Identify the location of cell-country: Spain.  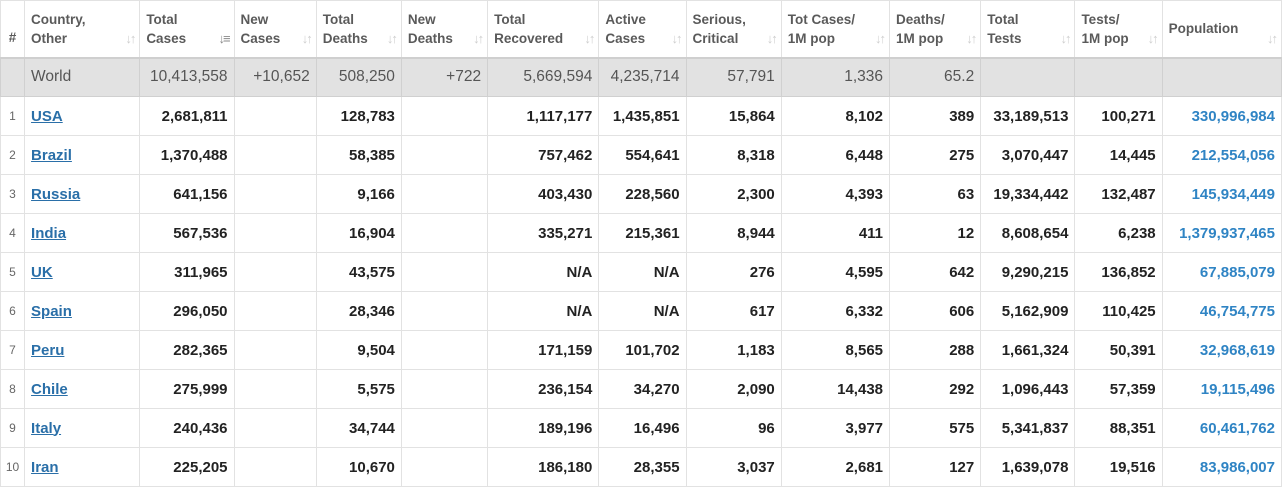
(82, 311).